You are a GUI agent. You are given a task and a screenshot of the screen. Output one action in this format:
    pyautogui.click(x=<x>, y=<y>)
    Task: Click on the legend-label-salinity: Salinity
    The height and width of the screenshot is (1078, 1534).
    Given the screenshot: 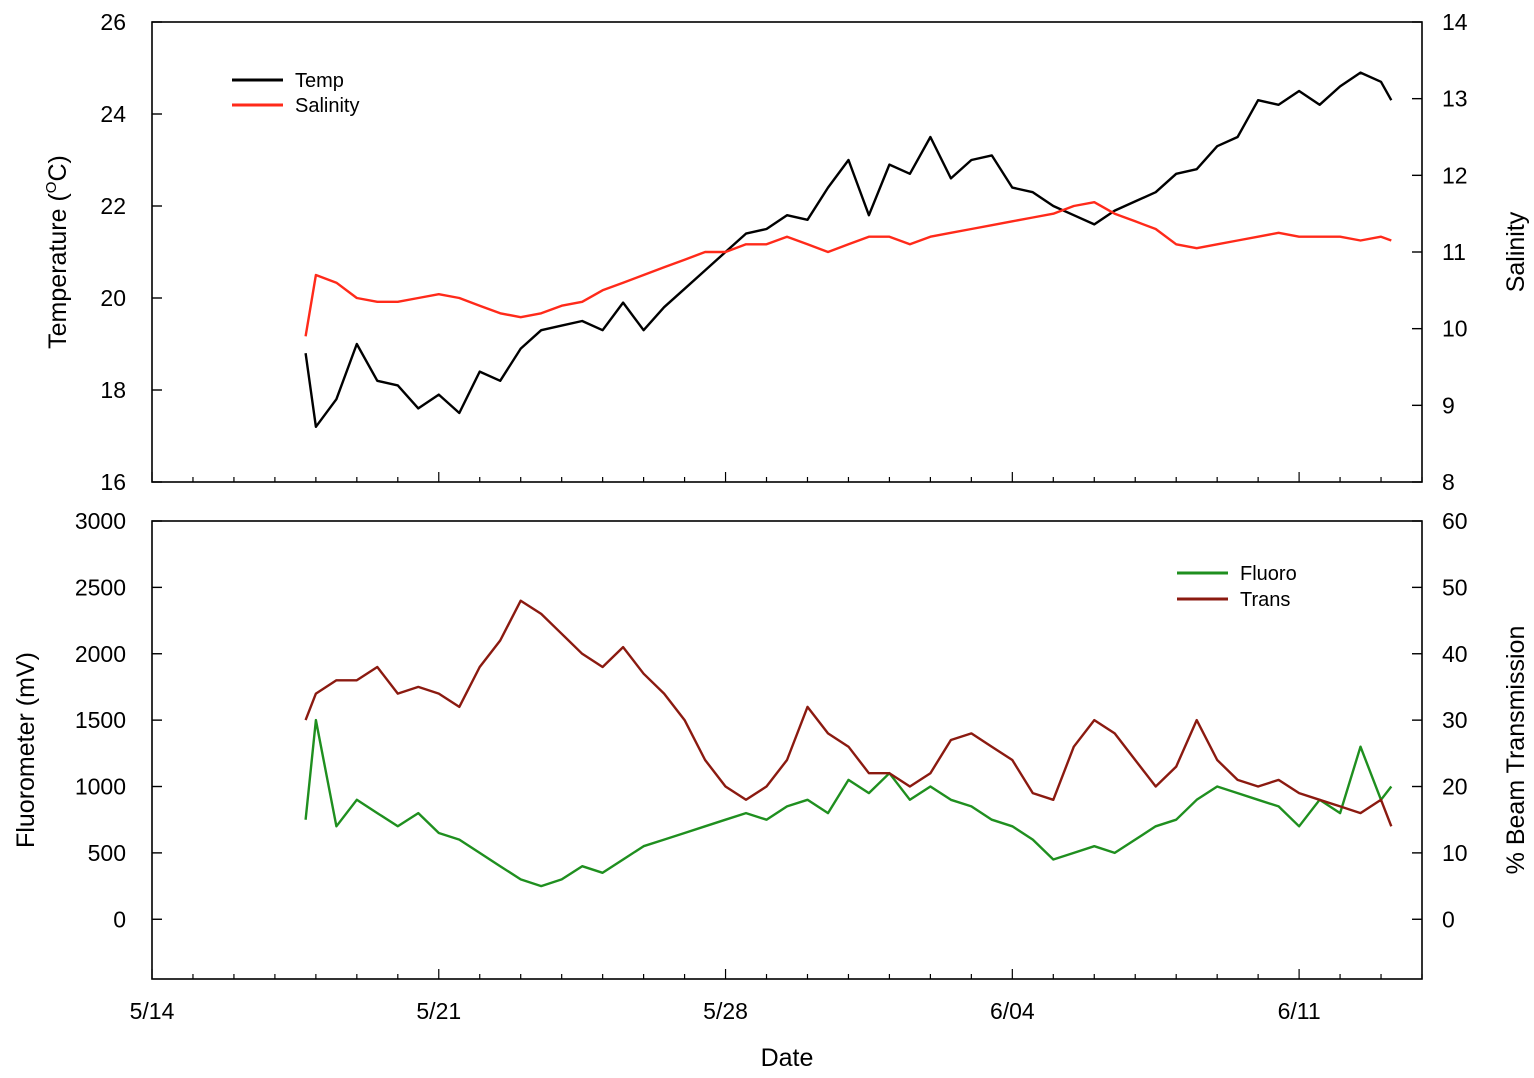 What is the action you would take?
    pyautogui.click(x=327, y=106)
    